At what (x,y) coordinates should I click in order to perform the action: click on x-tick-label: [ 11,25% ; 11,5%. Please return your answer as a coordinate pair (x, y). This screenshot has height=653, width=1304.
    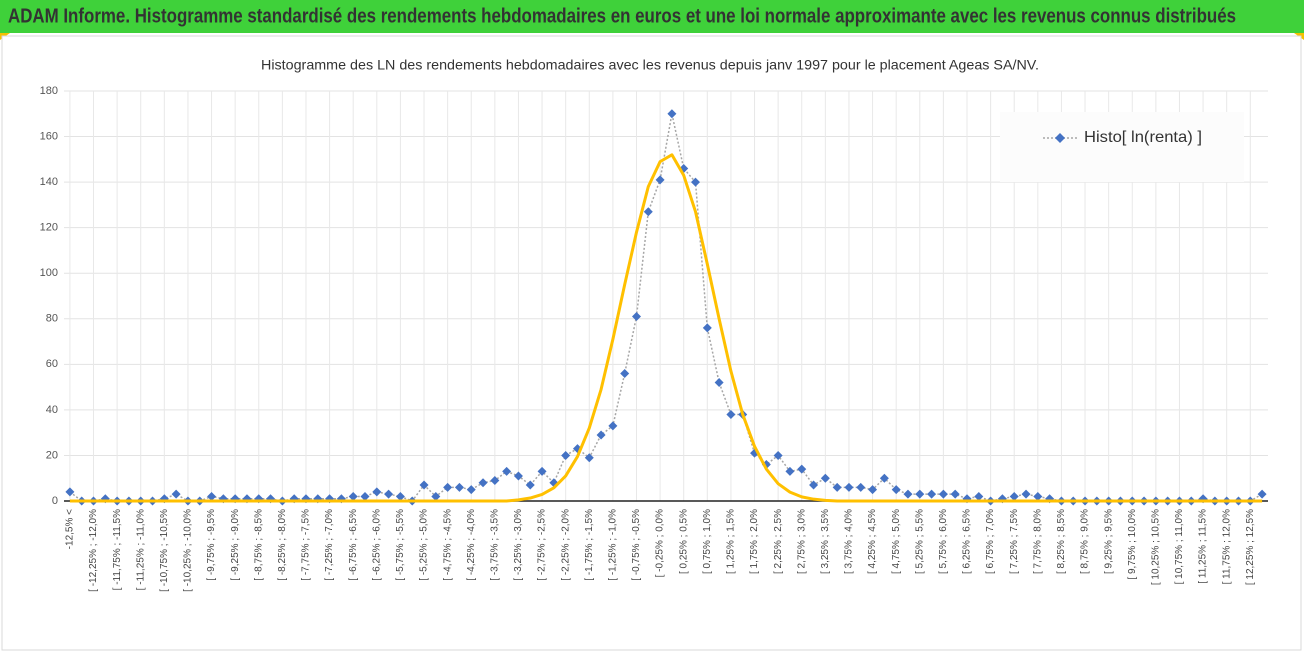
    Looking at the image, I should click on (1203, 546).